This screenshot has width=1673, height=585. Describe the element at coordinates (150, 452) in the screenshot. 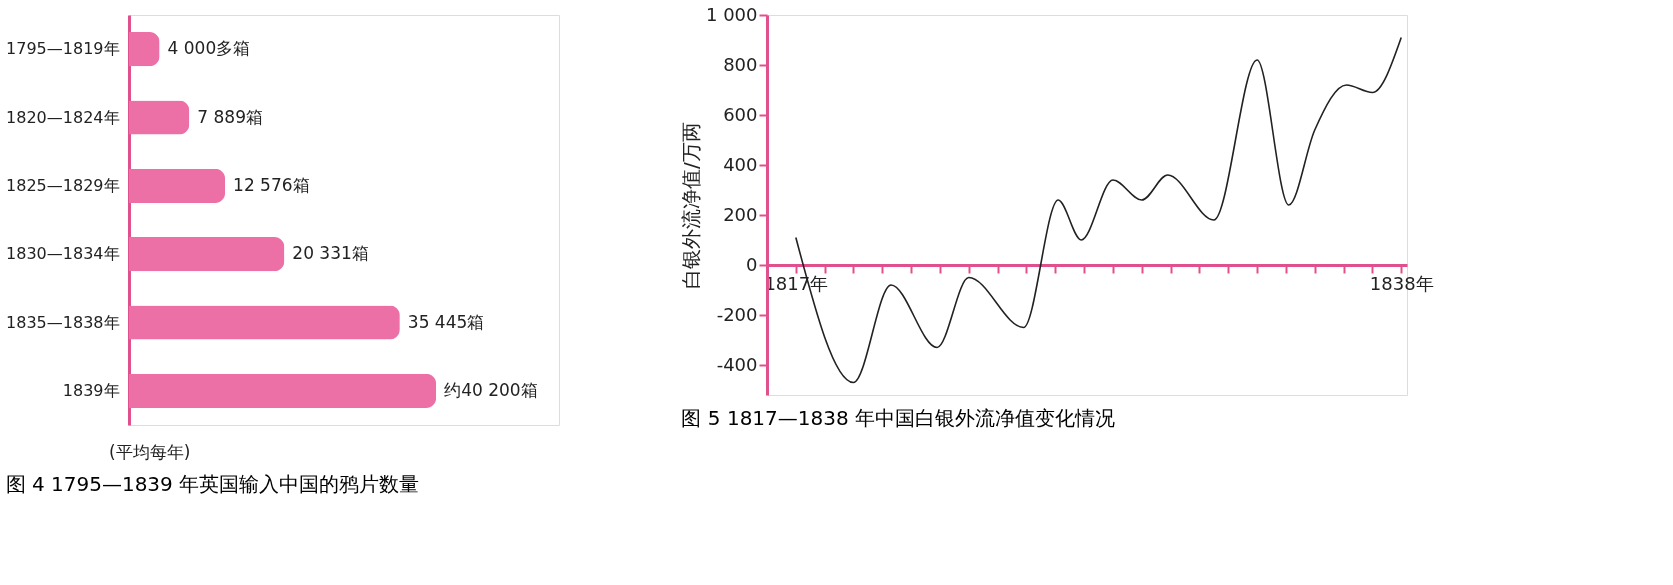

I see `x-axis-title: (平均每年)` at that location.